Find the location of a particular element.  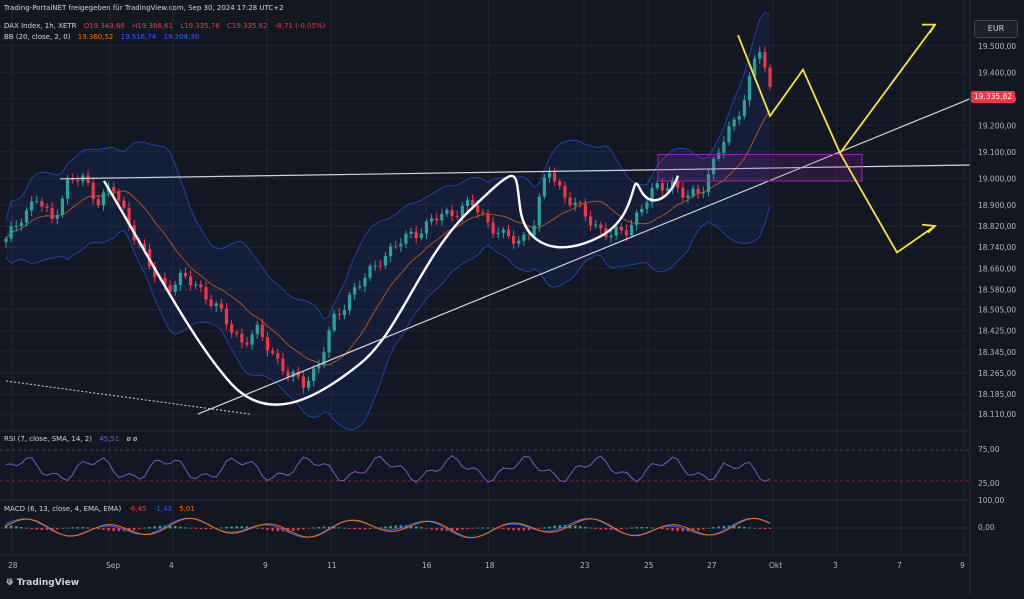

price-tick-label: 18.580,00 is located at coordinates (997, 290).